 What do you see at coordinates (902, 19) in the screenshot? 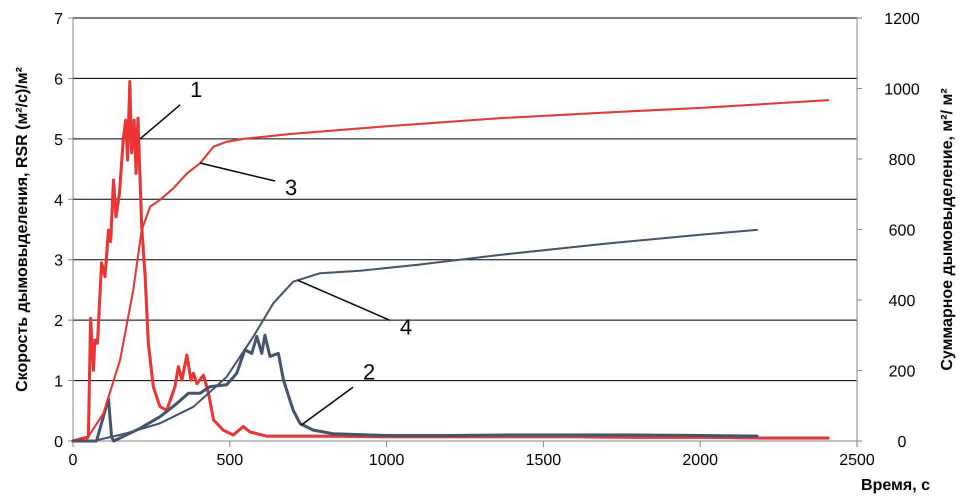
I see `y2-tick-label: 1200` at bounding box center [902, 19].